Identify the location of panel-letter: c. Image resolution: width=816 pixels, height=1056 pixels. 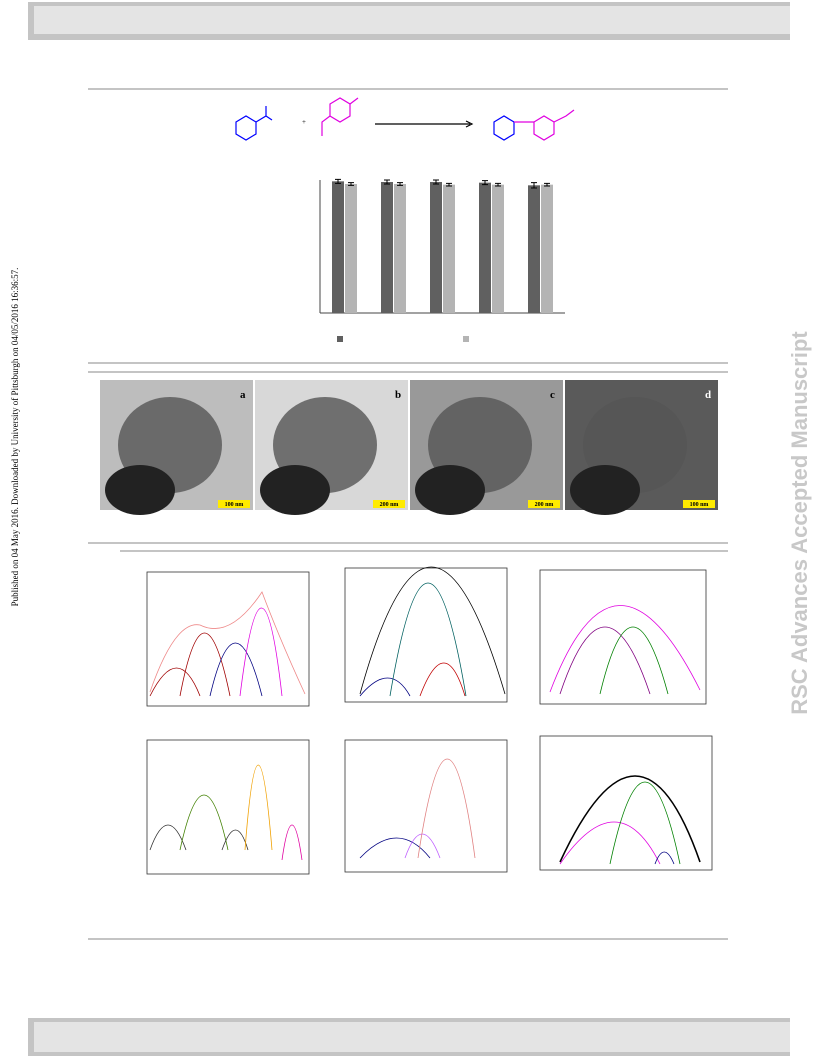
(552, 395).